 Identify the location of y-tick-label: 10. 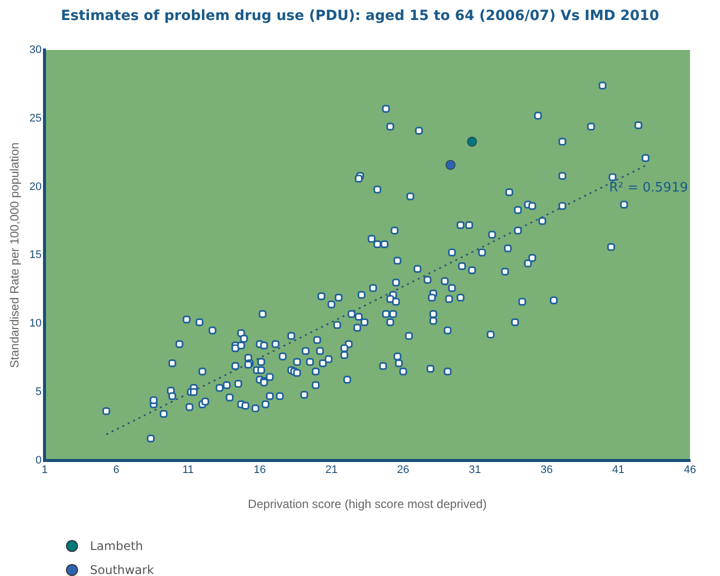
(35, 324).